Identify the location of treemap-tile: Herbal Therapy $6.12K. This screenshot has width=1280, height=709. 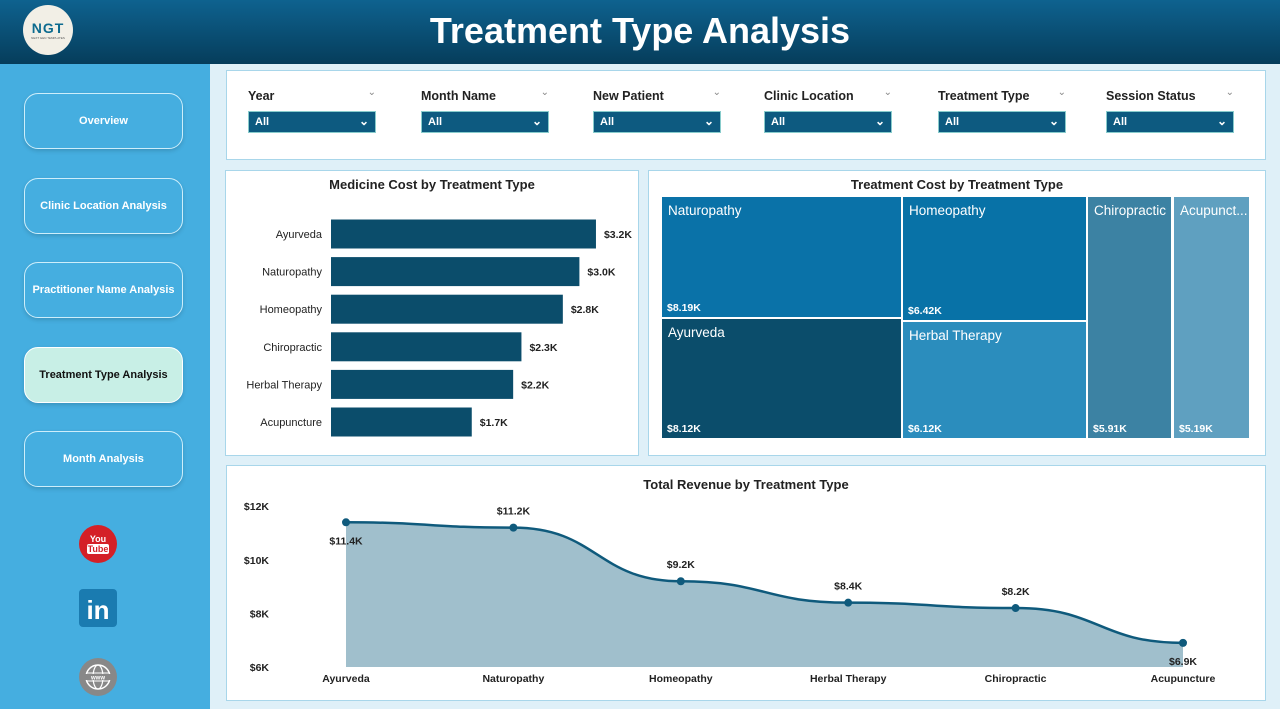
(994, 380).